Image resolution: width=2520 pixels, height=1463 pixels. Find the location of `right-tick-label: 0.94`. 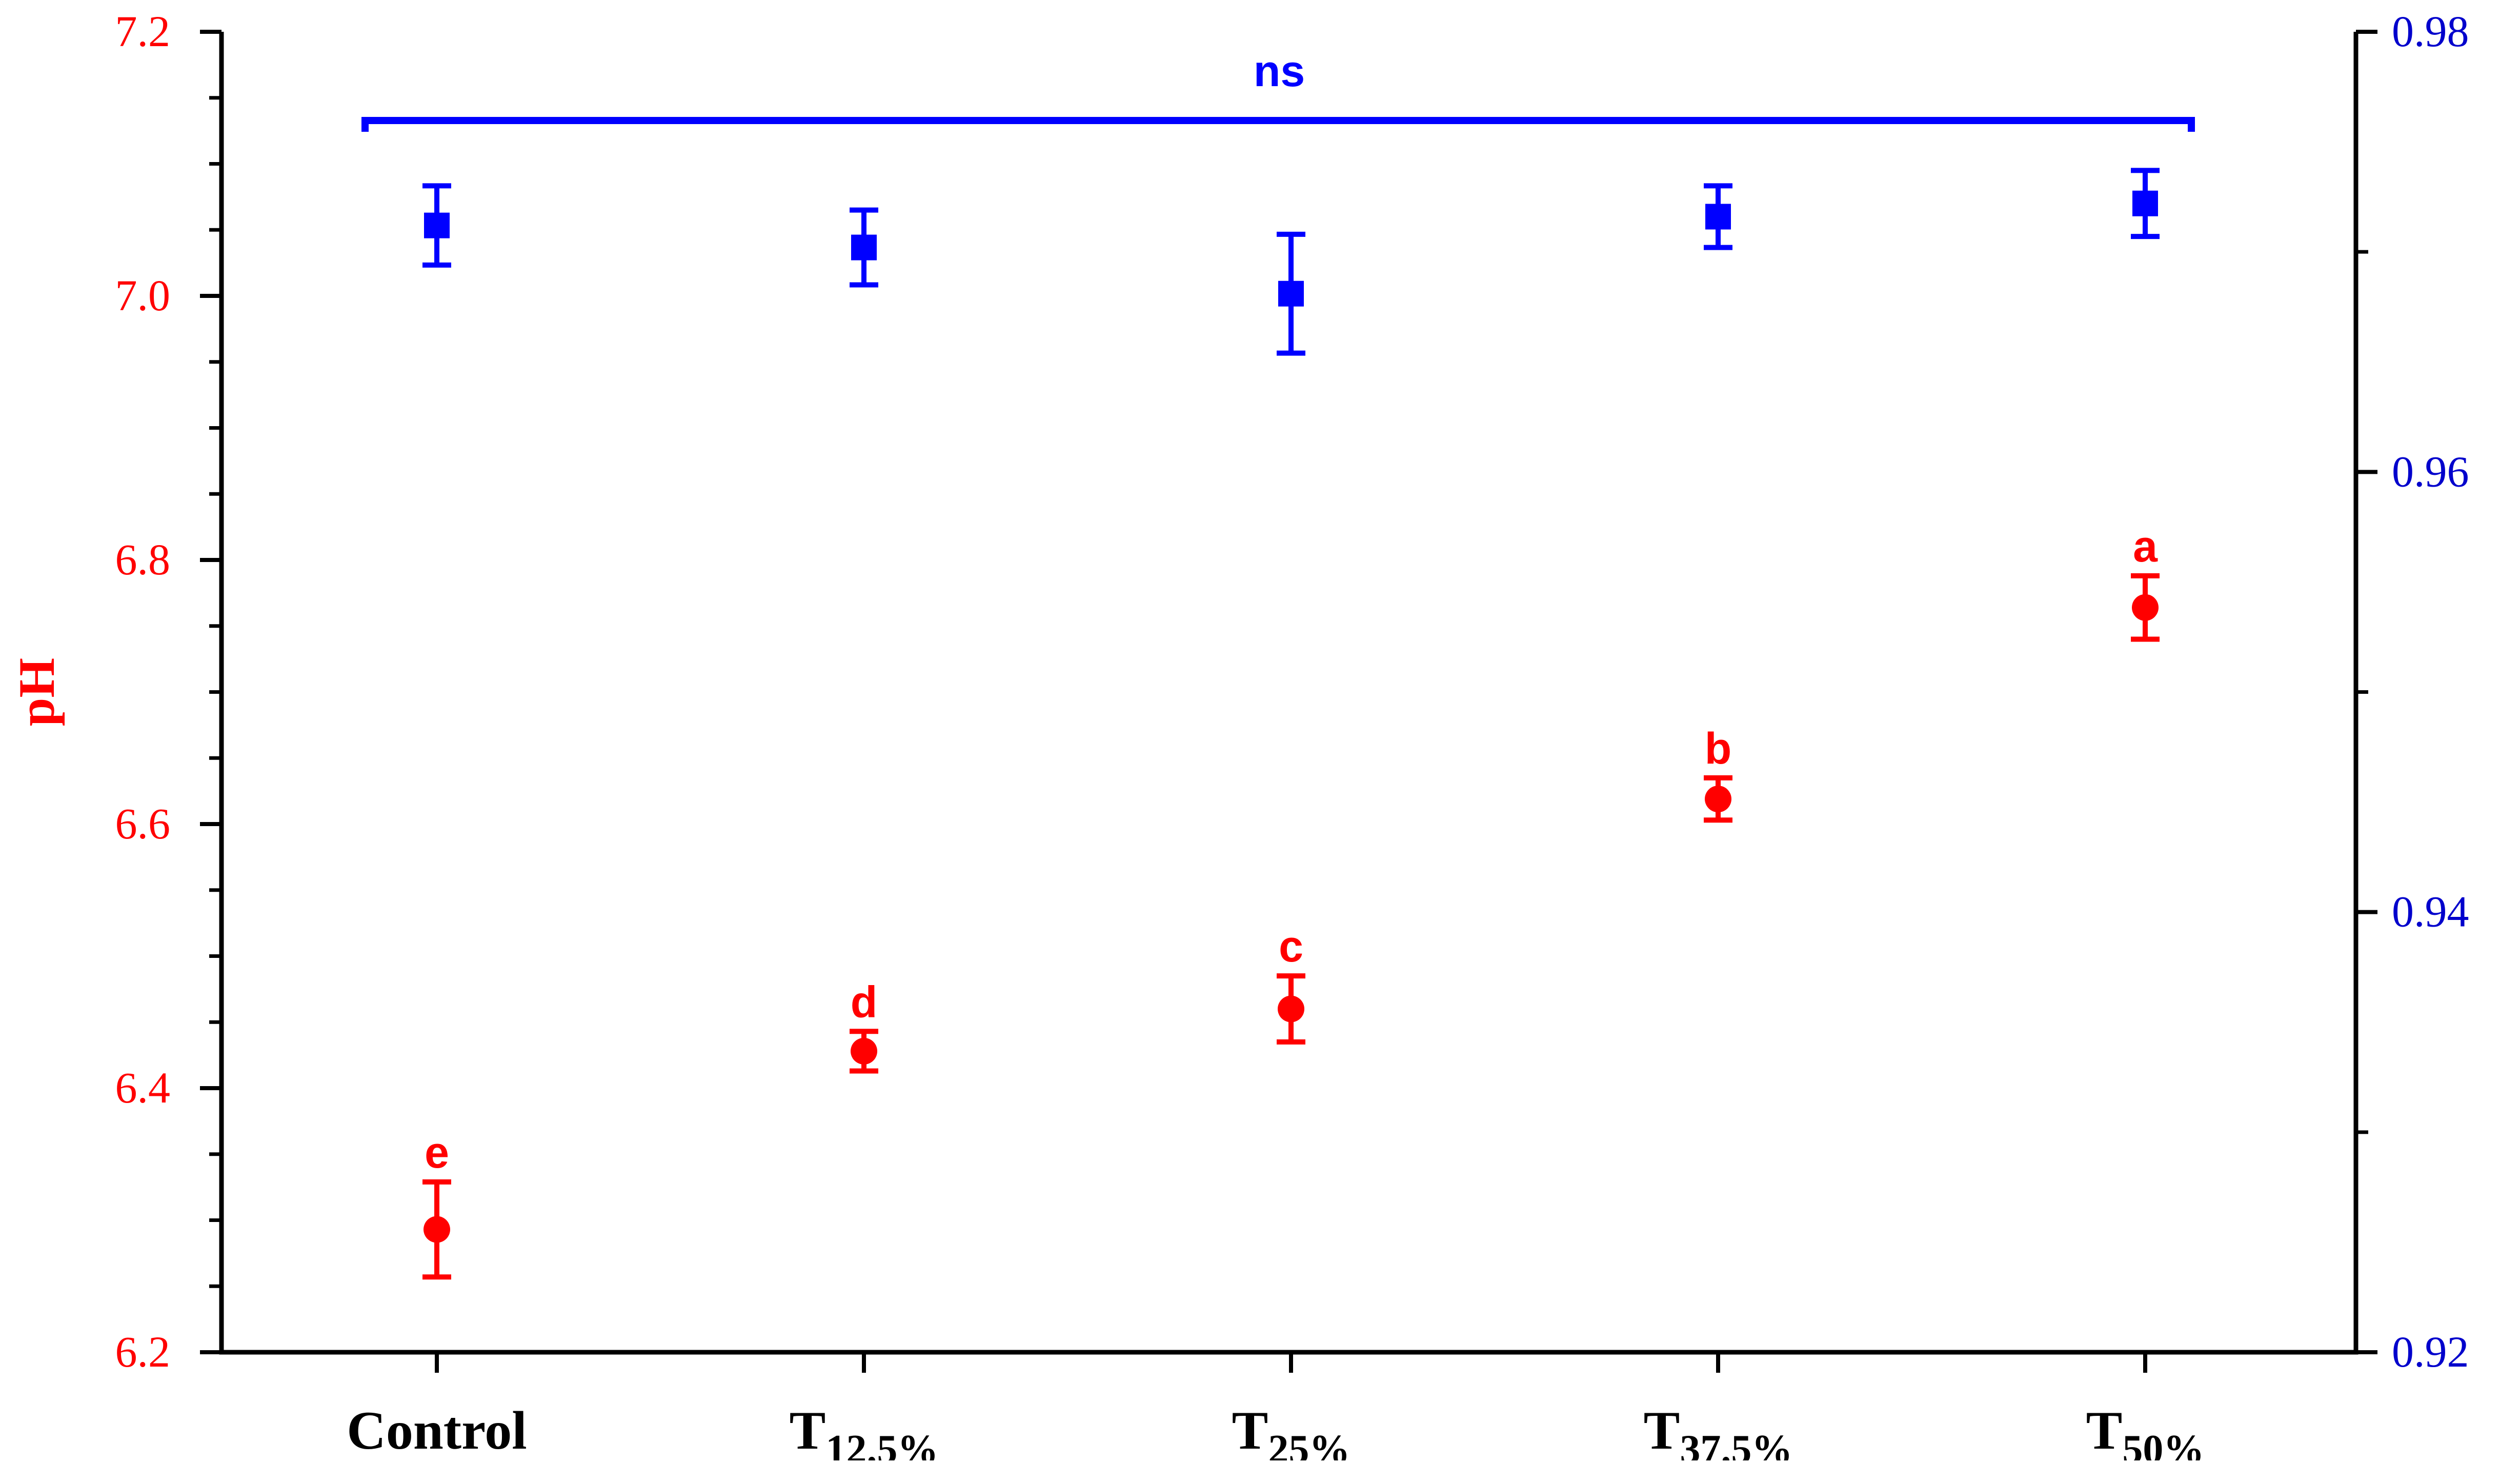

right-tick-label: 0.94 is located at coordinates (2430, 911).